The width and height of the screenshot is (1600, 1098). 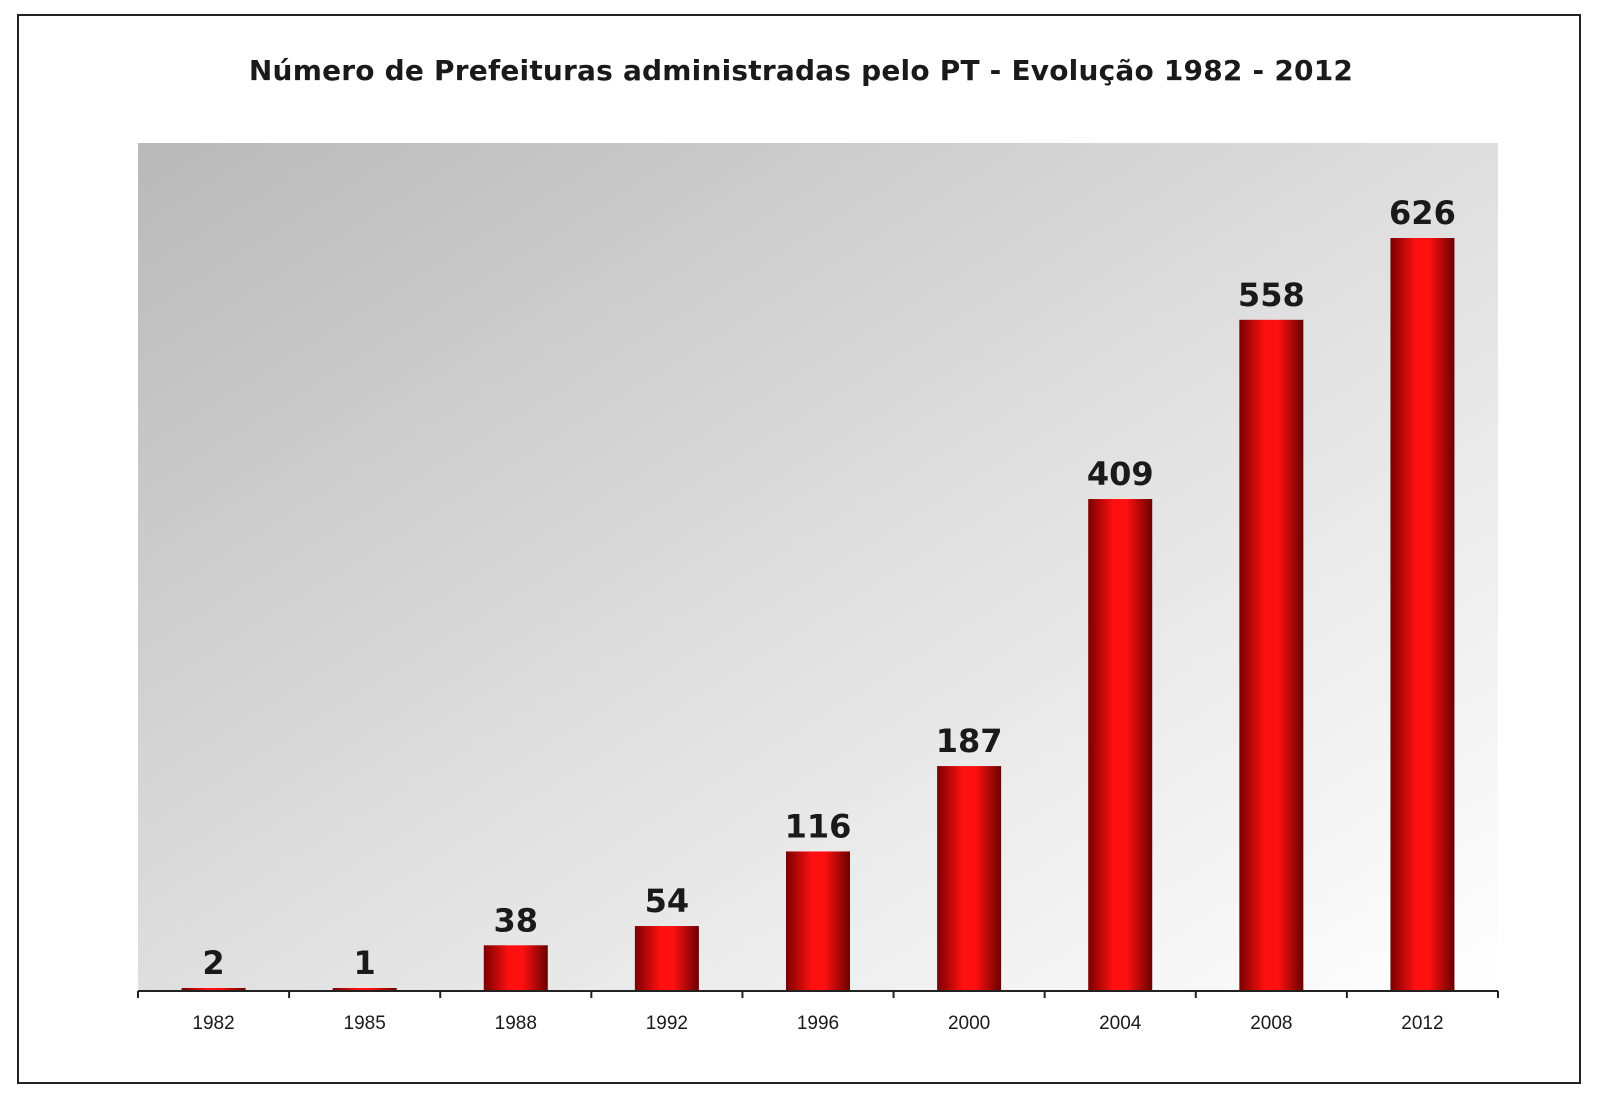 What do you see at coordinates (516, 1023) in the screenshot?
I see `x-tick-label-1988: 1988` at bounding box center [516, 1023].